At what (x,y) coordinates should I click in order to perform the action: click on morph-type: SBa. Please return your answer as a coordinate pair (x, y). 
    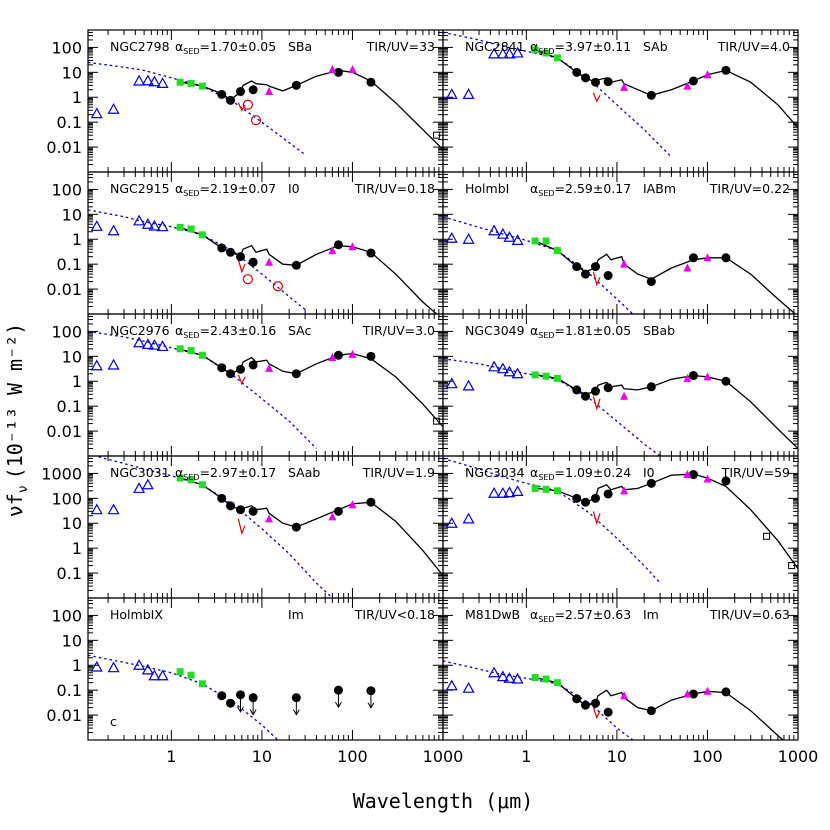
    Looking at the image, I should click on (300, 46).